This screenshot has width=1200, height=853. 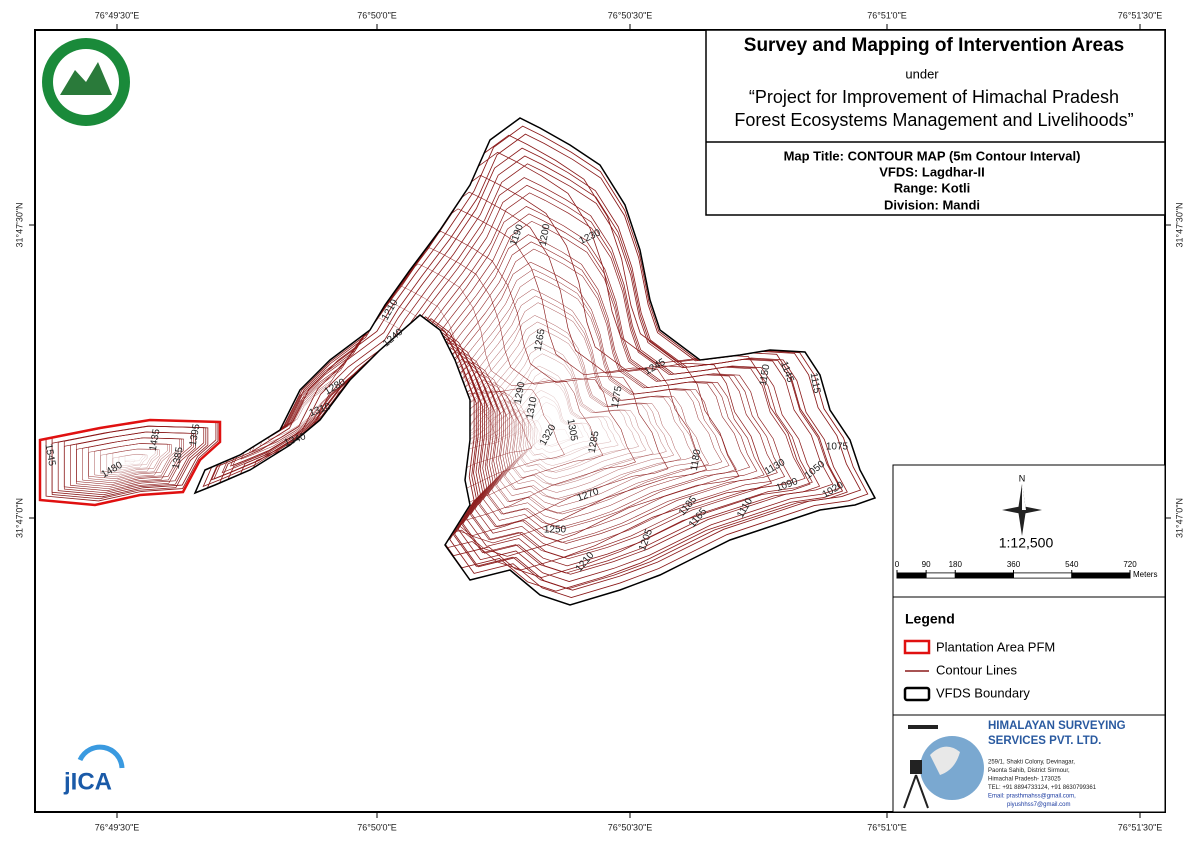 What do you see at coordinates (1038, 805) in the screenshot?
I see `company-address: piyushhss7@gmail.com` at bounding box center [1038, 805].